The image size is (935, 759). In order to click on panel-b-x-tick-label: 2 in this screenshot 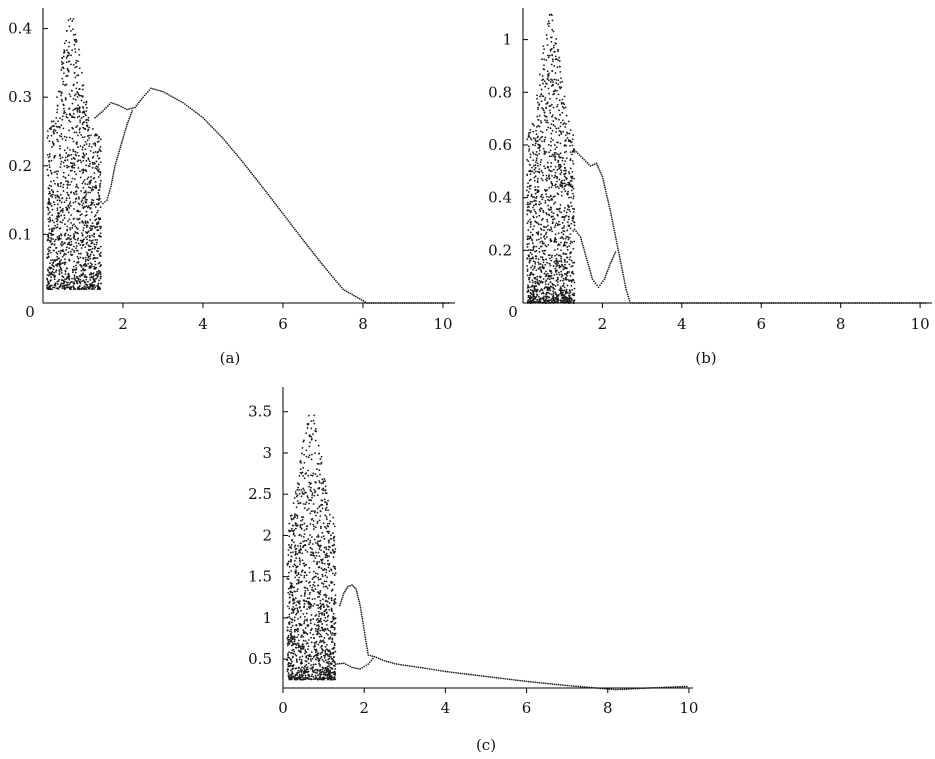, I will do `click(603, 324)`.